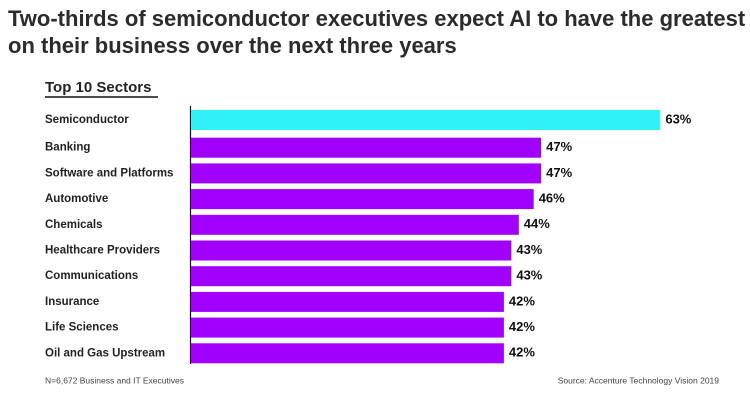  I want to click on value-label: 44%, so click(537, 223).